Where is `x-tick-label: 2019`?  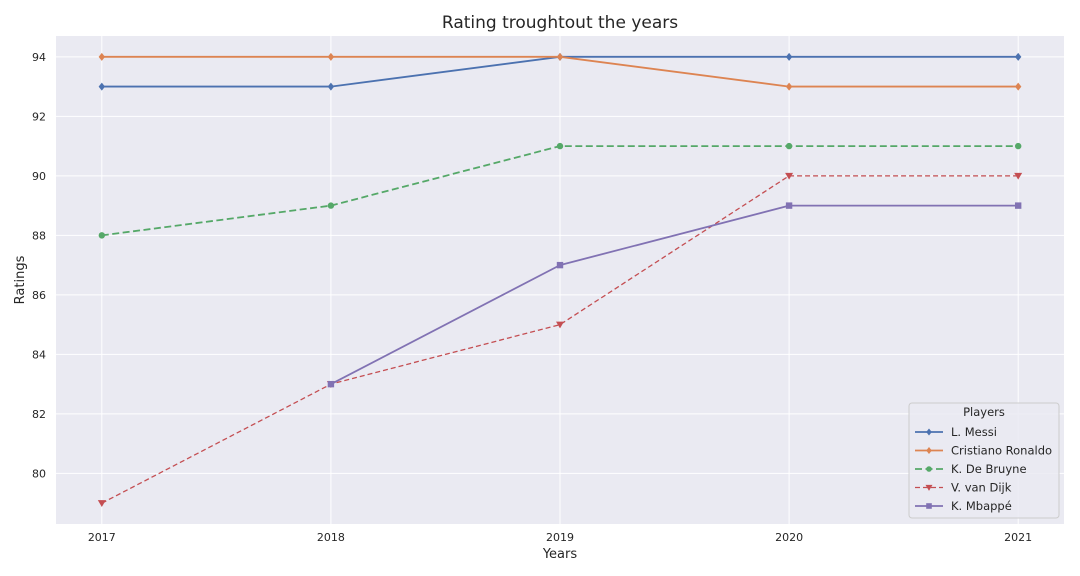 x-tick-label: 2019 is located at coordinates (560, 537).